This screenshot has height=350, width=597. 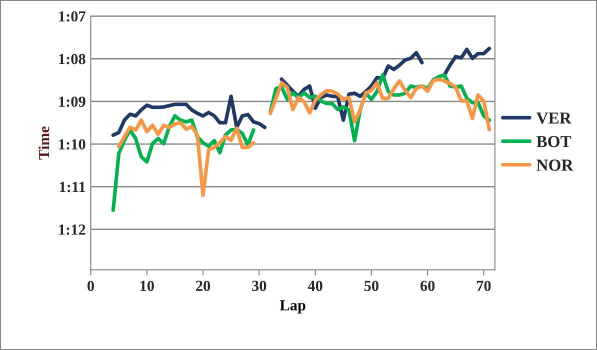 I want to click on x-tick-label: 70, so click(x=483, y=286).